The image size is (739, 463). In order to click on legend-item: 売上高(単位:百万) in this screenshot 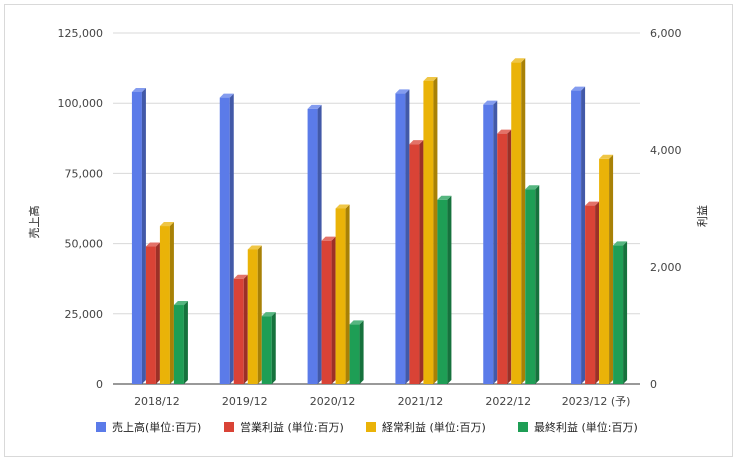, I will do `click(148, 427)`.